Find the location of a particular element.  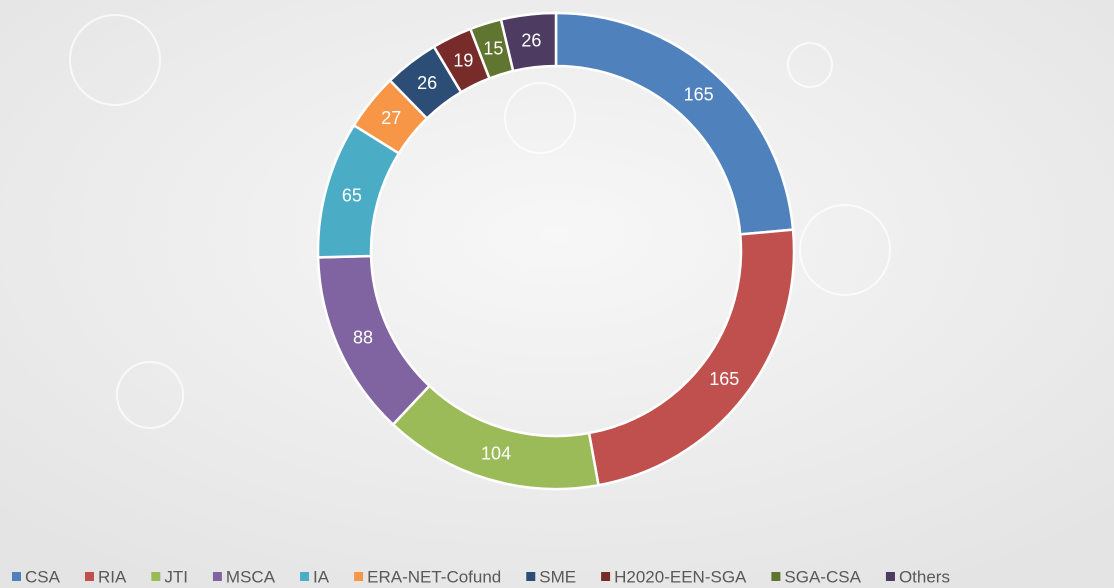

donut-segment is located at coordinates (528, 42).